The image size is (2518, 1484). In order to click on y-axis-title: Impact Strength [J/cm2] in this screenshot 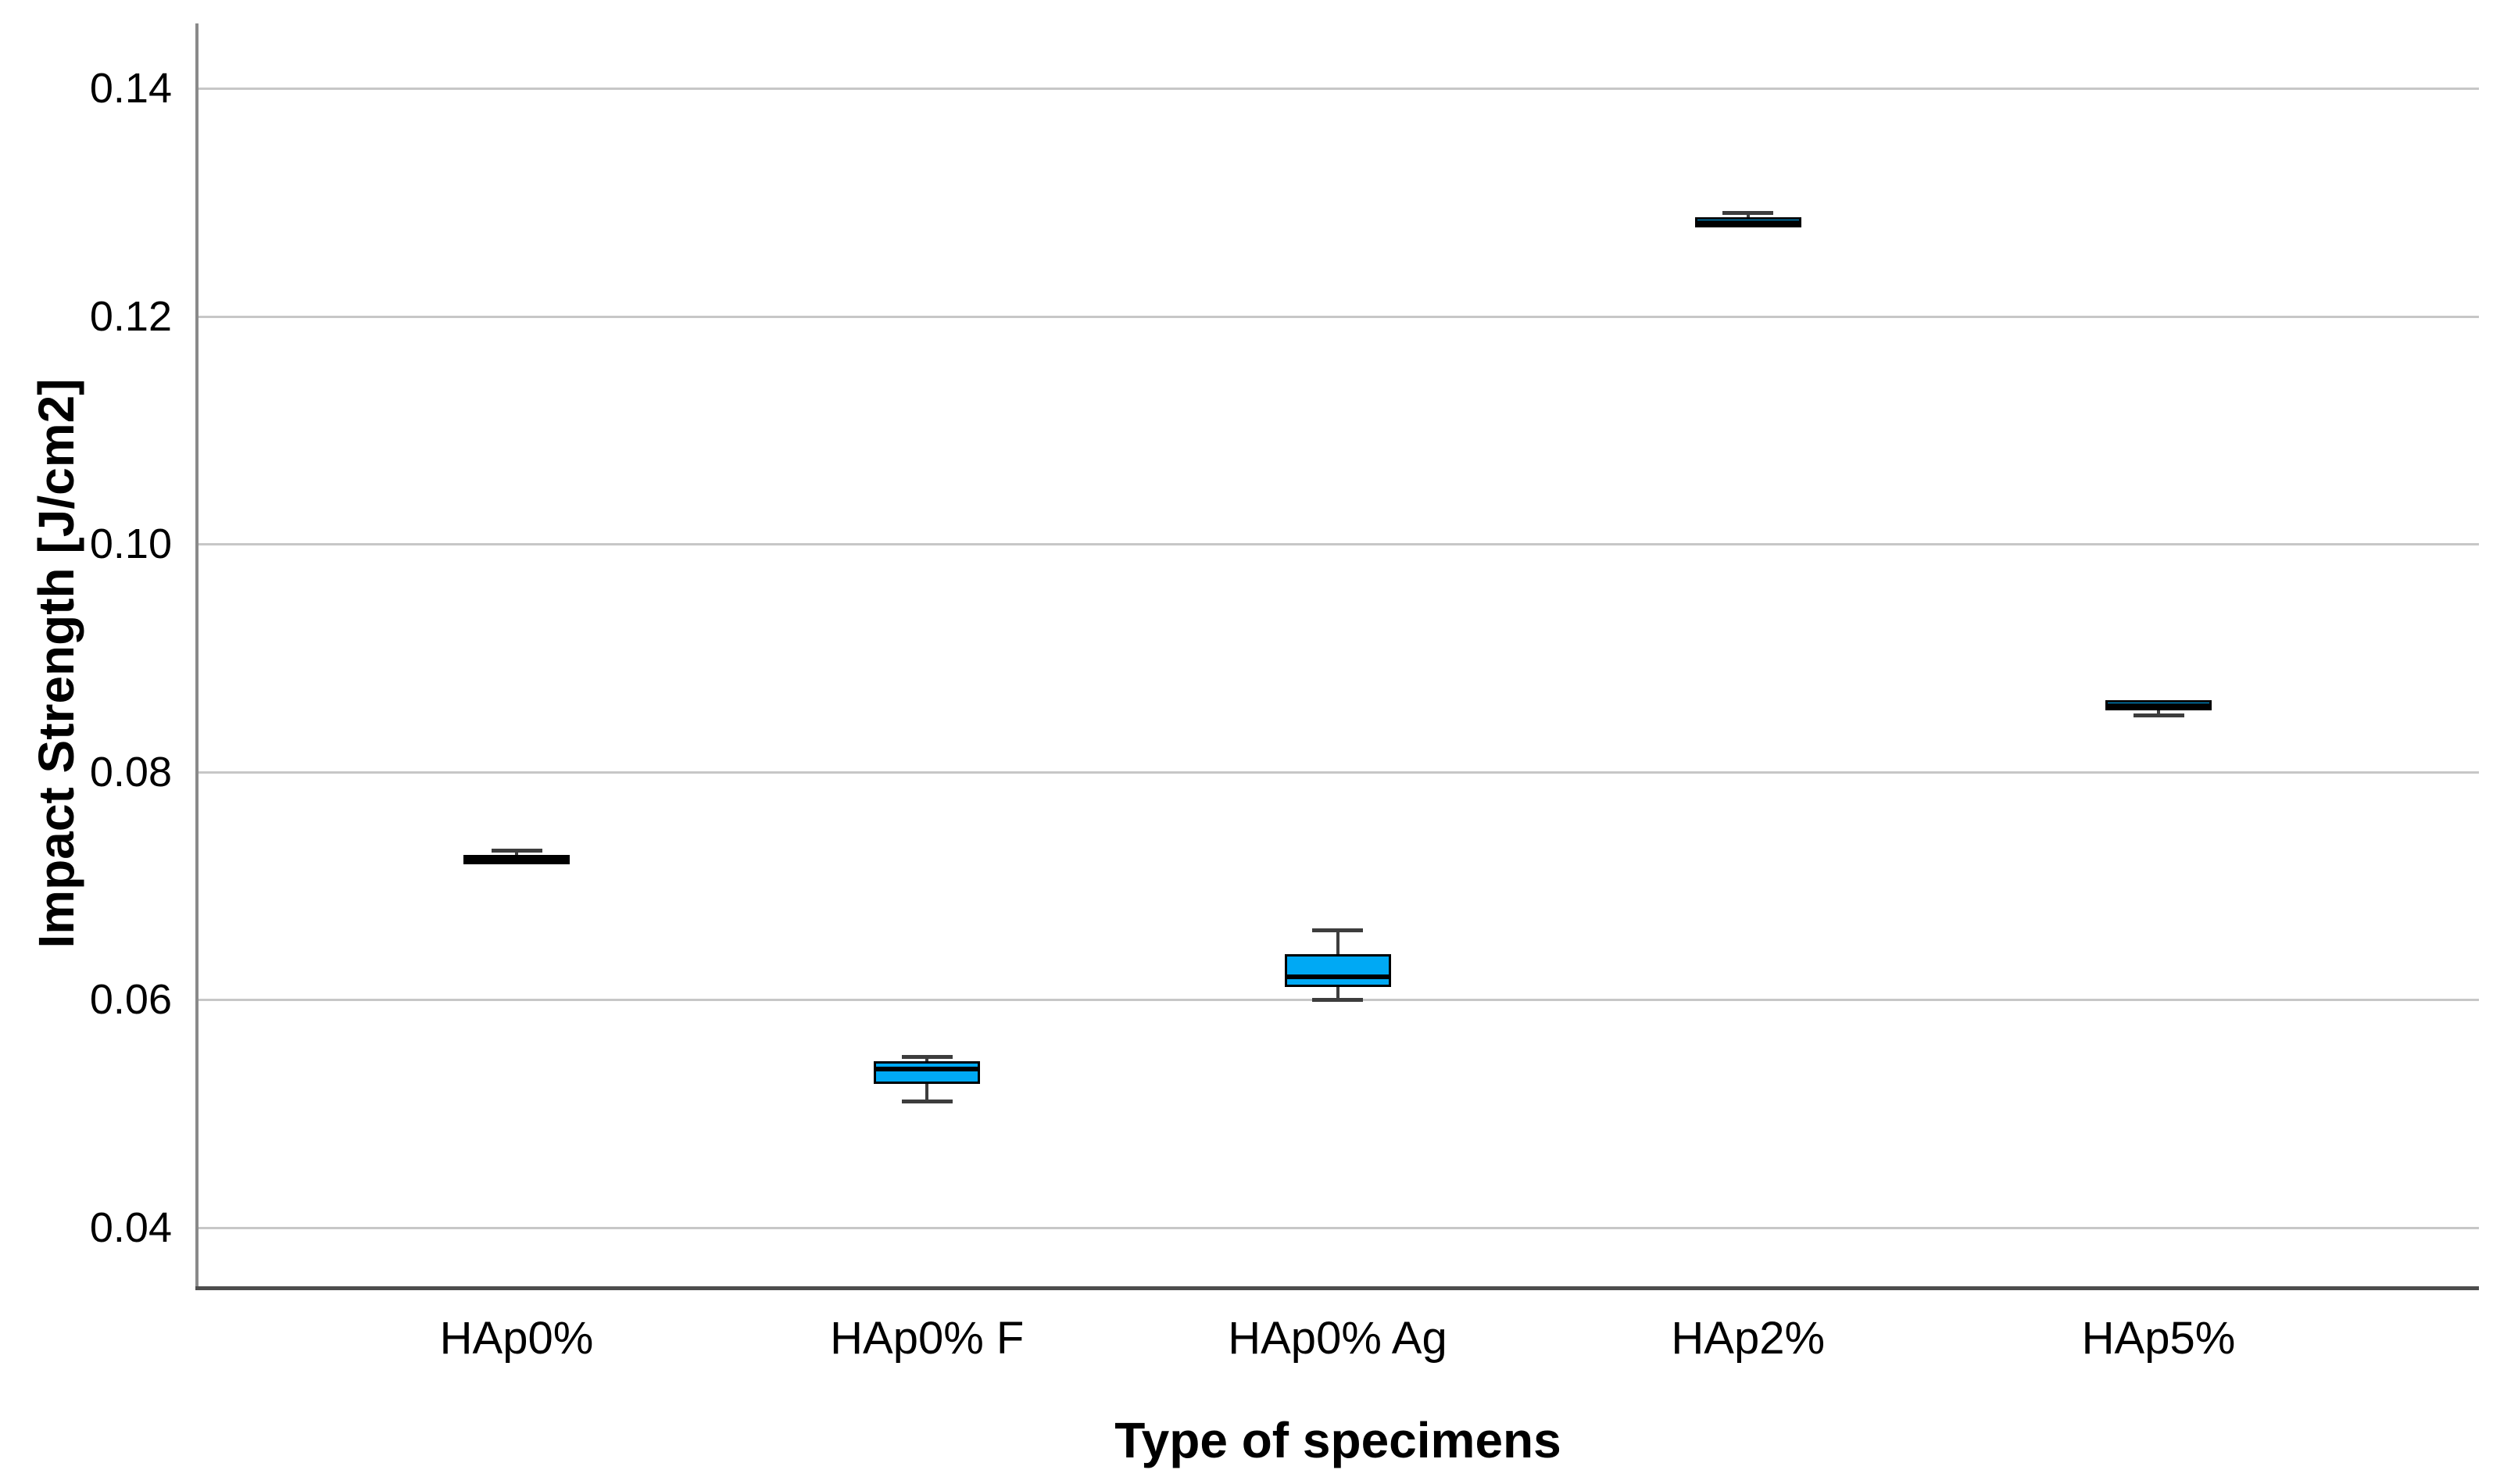, I will do `click(56, 663)`.